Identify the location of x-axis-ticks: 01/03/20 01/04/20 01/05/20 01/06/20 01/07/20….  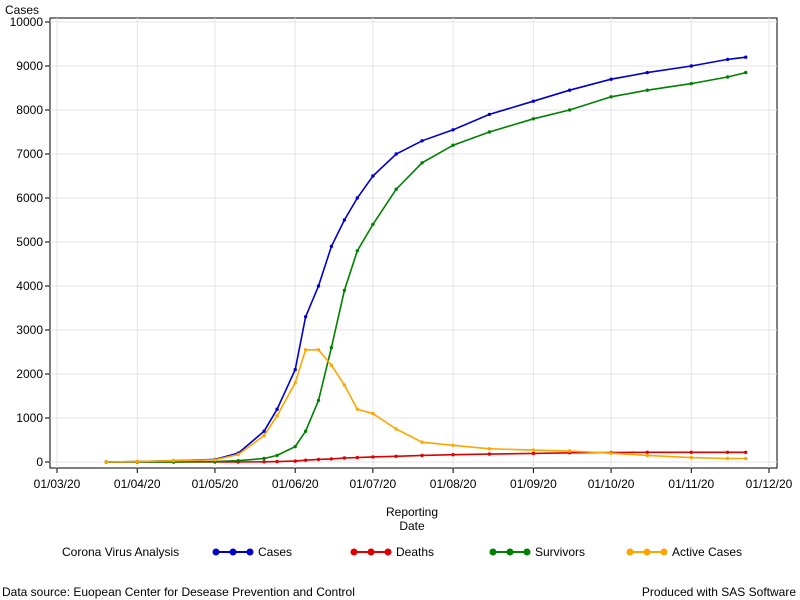
(413, 479).